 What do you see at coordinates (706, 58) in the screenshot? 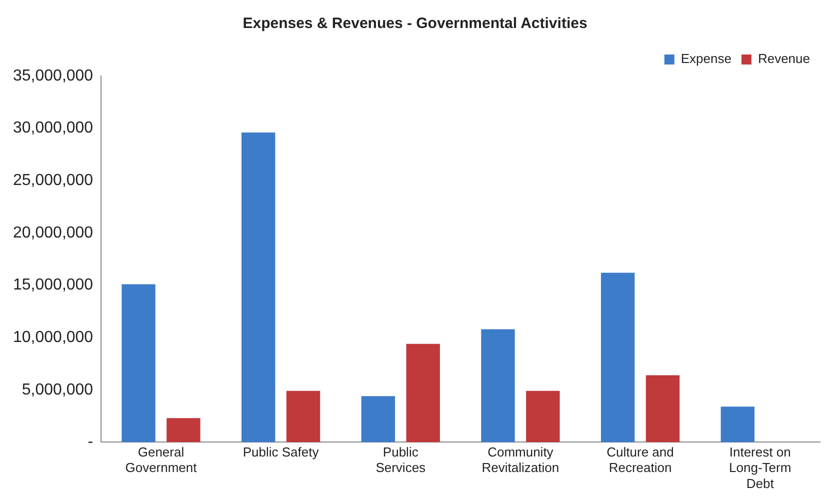
I see `legend-label: Expense` at bounding box center [706, 58].